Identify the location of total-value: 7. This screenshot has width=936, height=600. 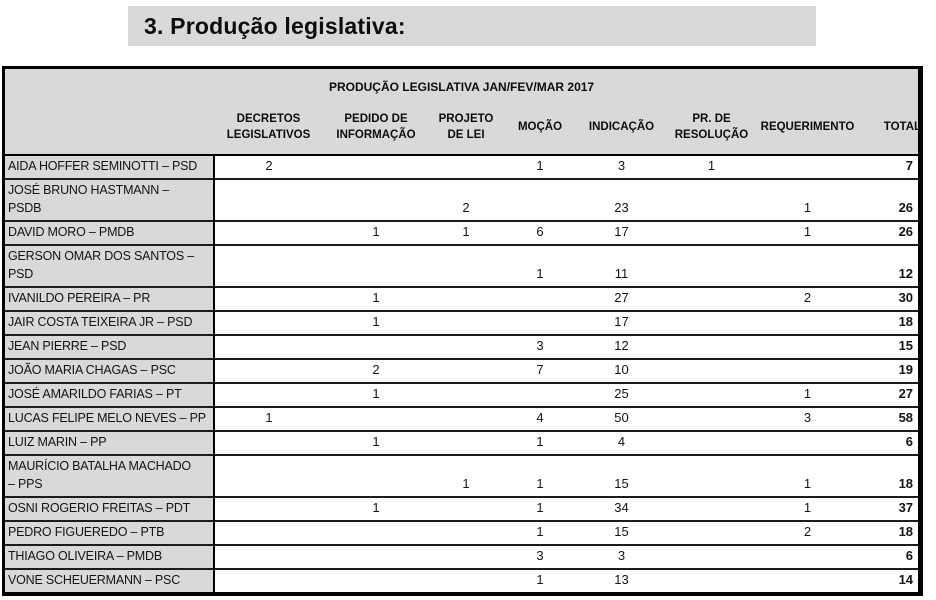
(909, 165).